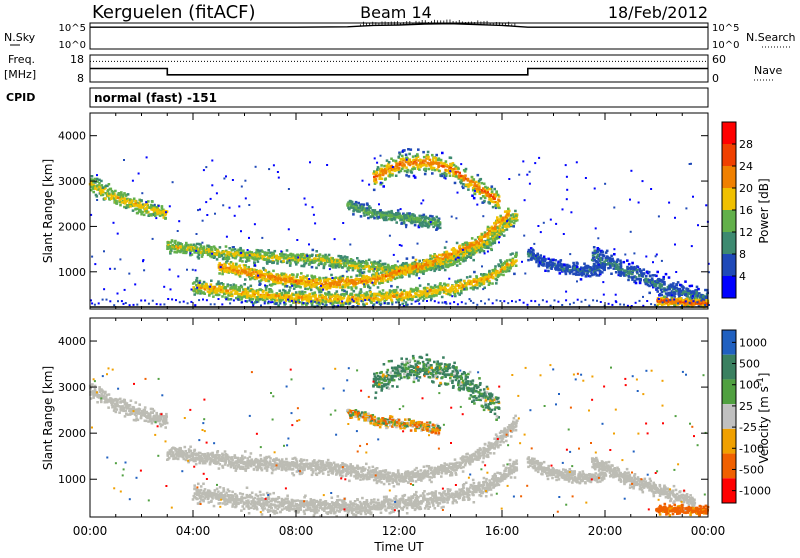  Describe the element at coordinates (399, 26) in the screenshot. I see `nsky-series-line` at that location.